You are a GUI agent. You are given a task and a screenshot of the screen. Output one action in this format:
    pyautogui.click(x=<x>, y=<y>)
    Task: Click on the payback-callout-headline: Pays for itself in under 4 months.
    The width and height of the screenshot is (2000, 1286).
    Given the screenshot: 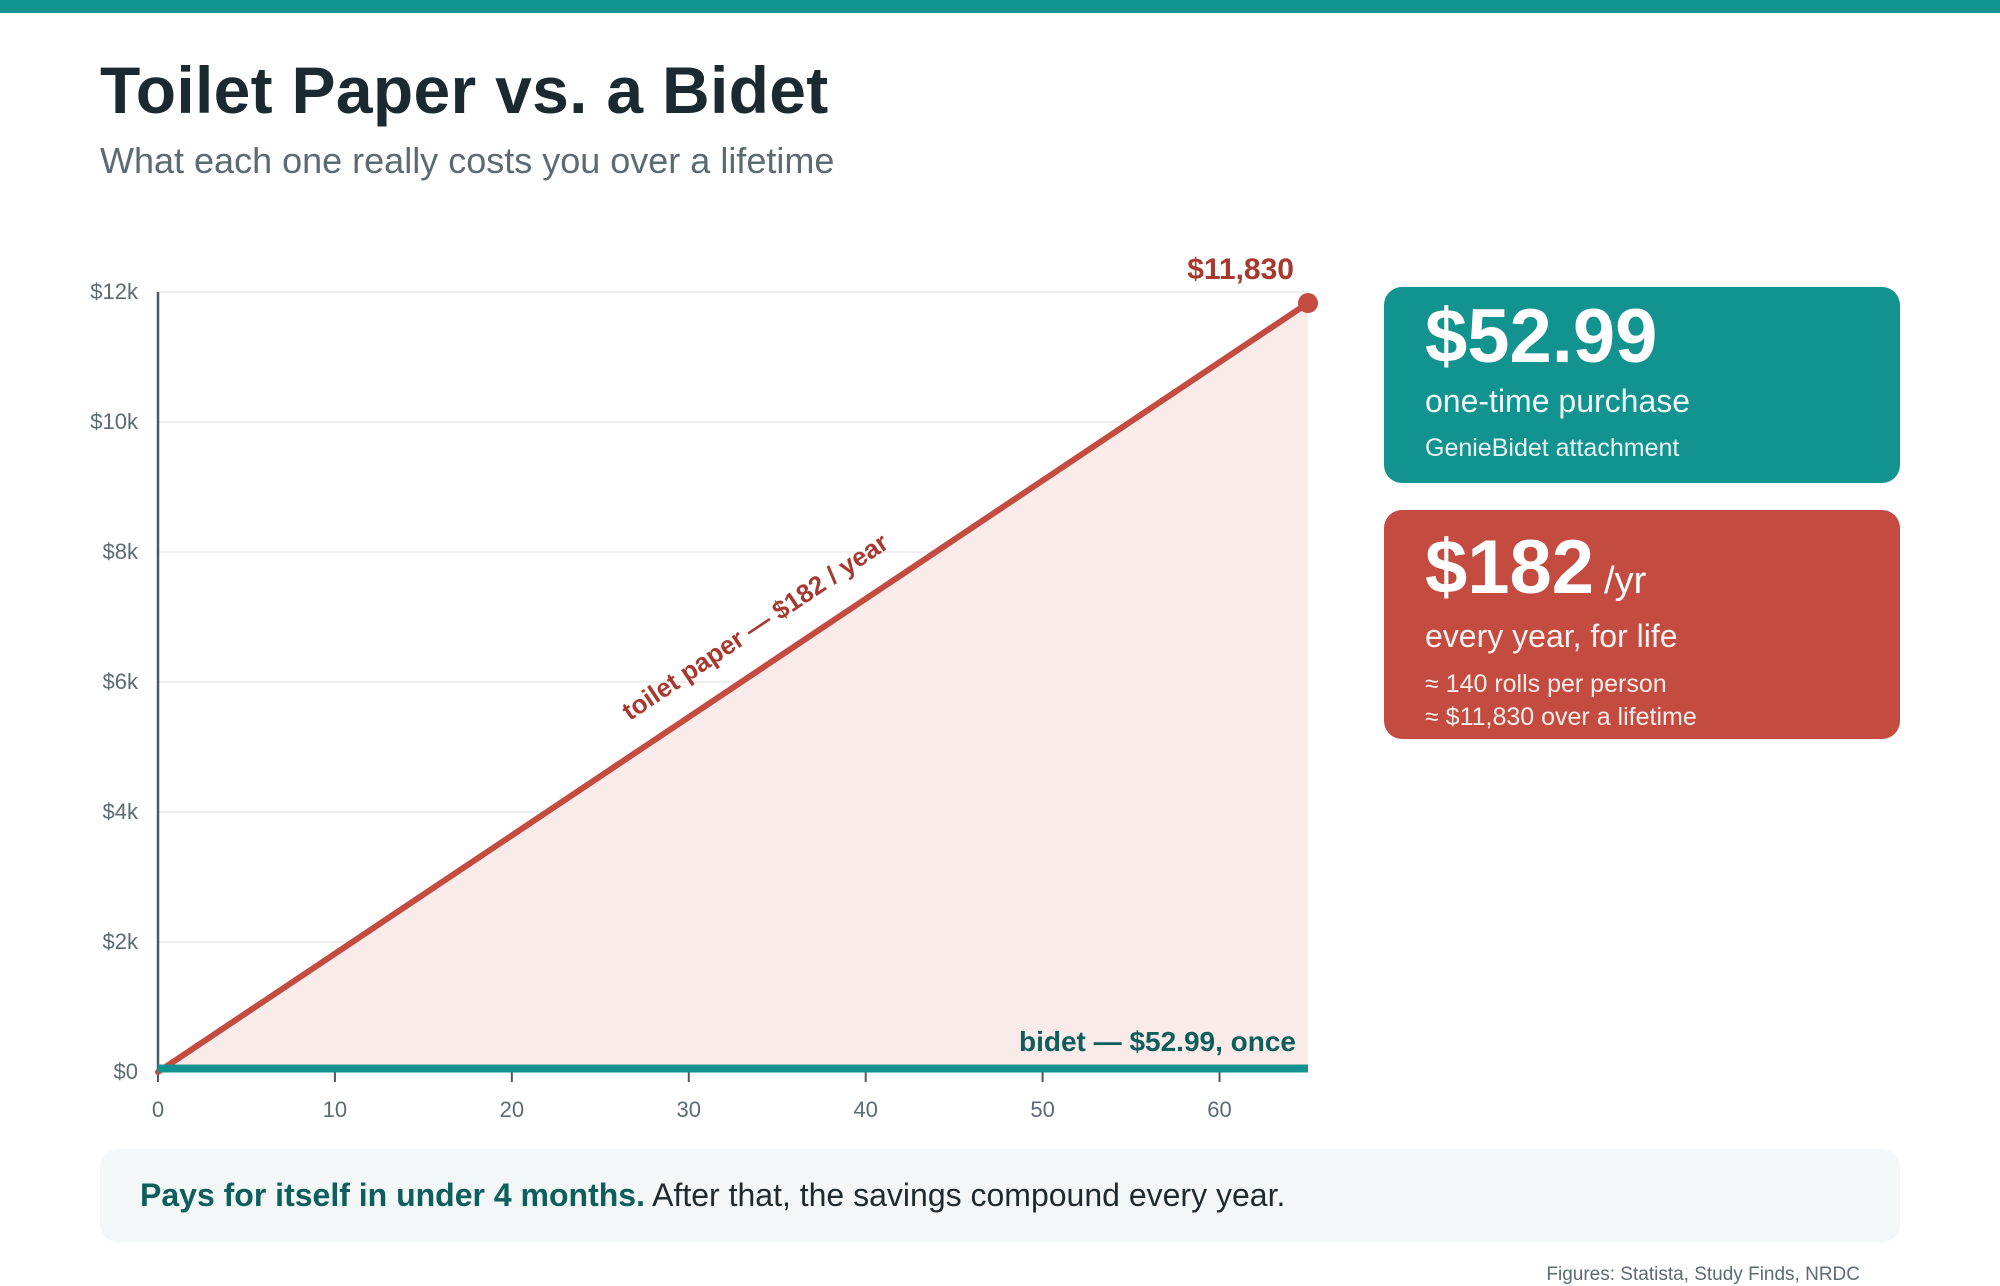 What is the action you would take?
    pyautogui.click(x=392, y=1195)
    